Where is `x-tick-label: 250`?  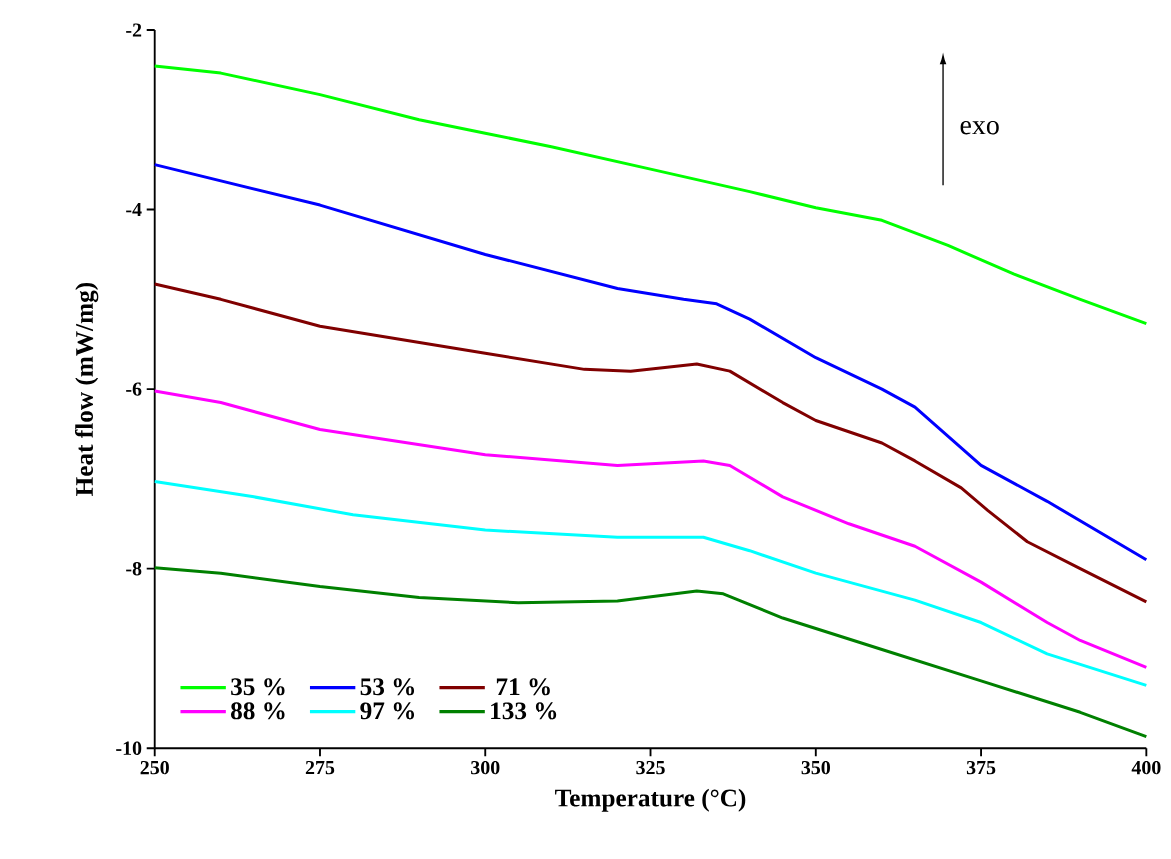 x-tick-label: 250 is located at coordinates (154, 767).